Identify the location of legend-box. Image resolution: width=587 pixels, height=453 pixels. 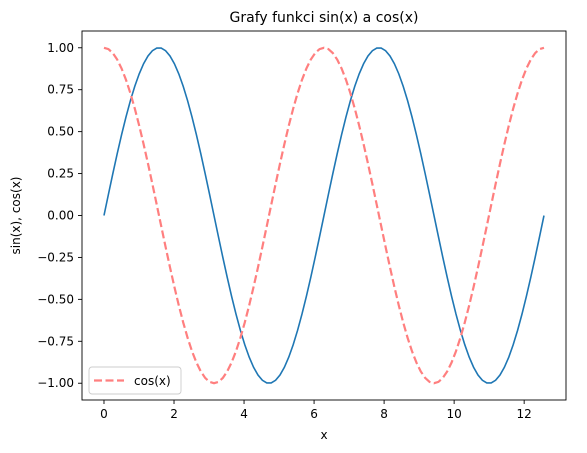
(135, 380).